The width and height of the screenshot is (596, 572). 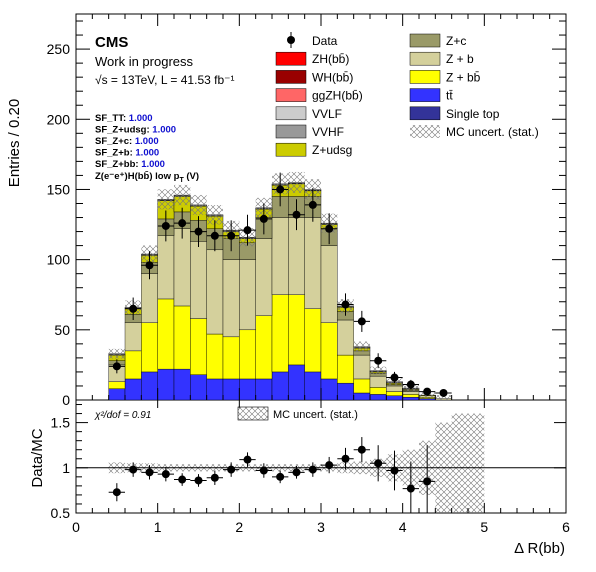 What do you see at coordinates (59, 260) in the screenshot?
I see `y-tick-label-2: 100` at bounding box center [59, 260].